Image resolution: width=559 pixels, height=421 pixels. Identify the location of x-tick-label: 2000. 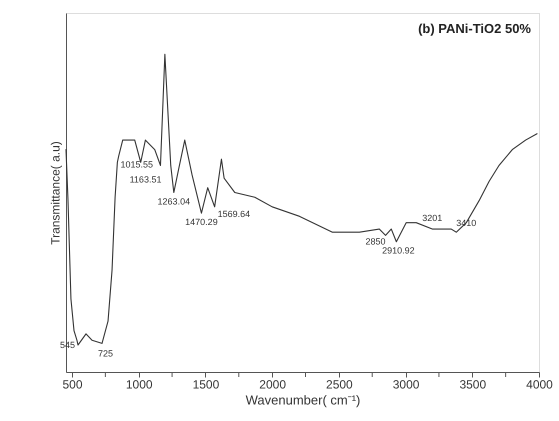
(272, 385).